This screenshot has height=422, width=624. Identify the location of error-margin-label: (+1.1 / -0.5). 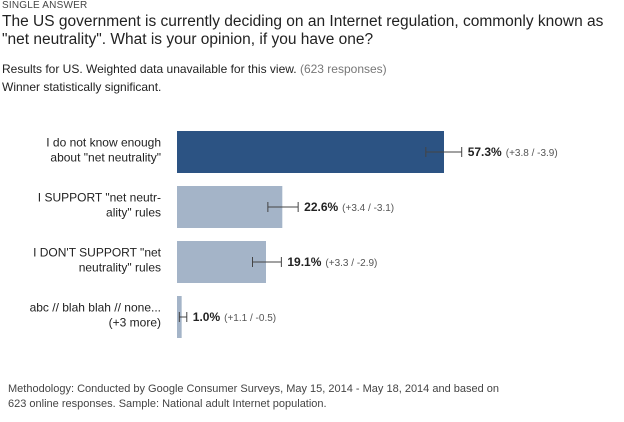
(250, 318).